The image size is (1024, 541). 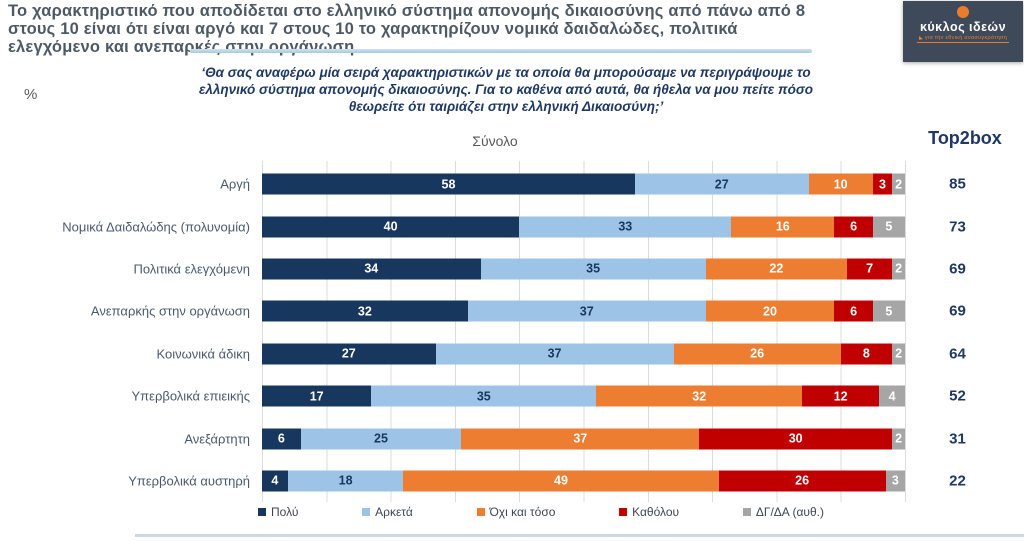 I want to click on top2box-header: Top2box, so click(x=965, y=138).